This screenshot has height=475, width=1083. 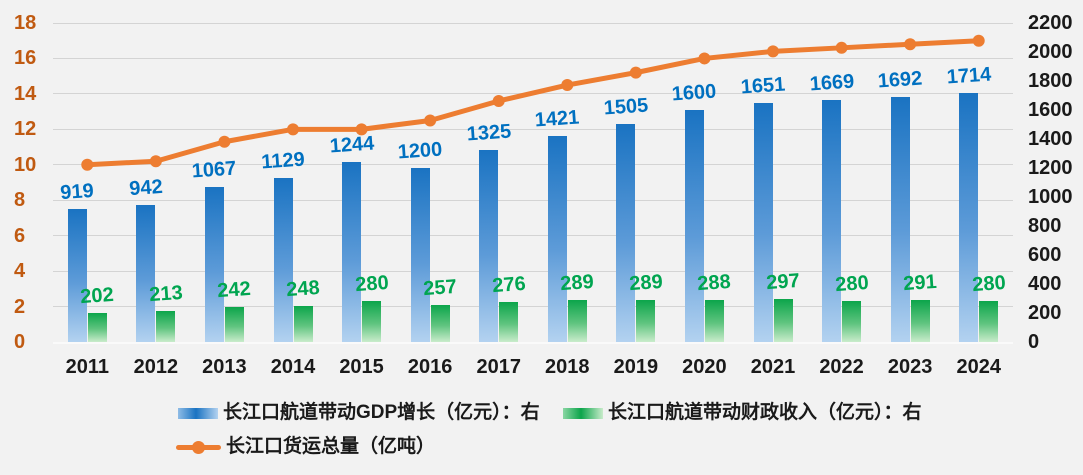 What do you see at coordinates (224, 367) in the screenshot?
I see `x-axis-label: 2013` at bounding box center [224, 367].